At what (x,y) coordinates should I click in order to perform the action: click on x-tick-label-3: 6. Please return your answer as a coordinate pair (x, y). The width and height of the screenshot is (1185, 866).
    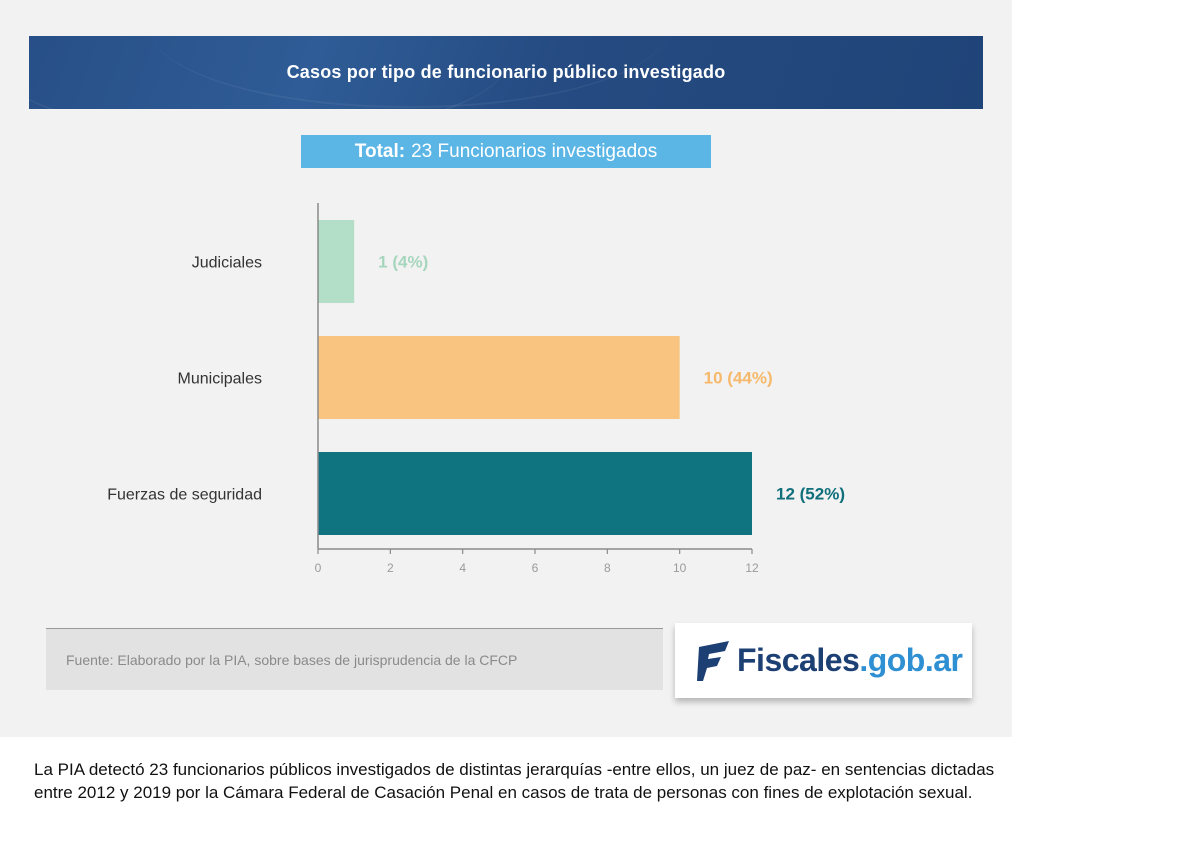
    Looking at the image, I should click on (535, 568).